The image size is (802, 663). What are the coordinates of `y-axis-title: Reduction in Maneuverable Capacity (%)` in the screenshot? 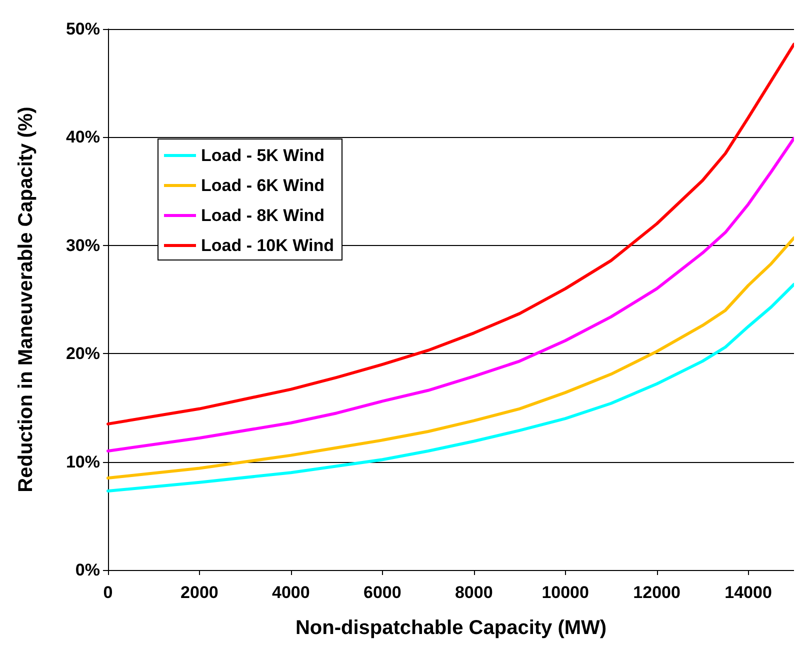 It's located at (26, 299).